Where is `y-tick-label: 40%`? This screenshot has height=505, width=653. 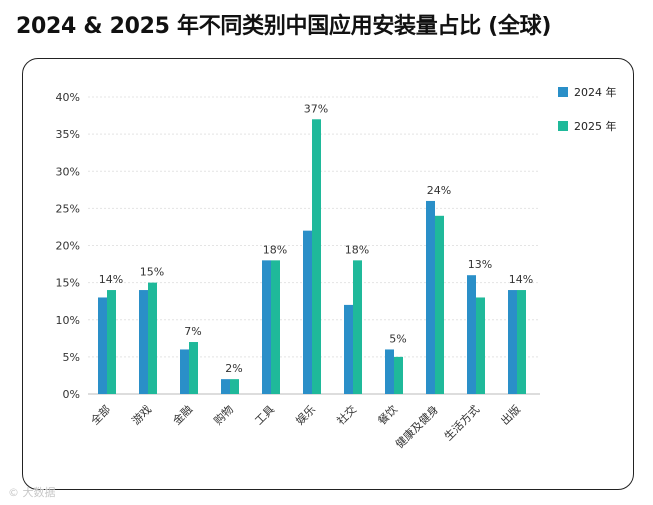 y-tick-label: 40% is located at coordinates (68, 97).